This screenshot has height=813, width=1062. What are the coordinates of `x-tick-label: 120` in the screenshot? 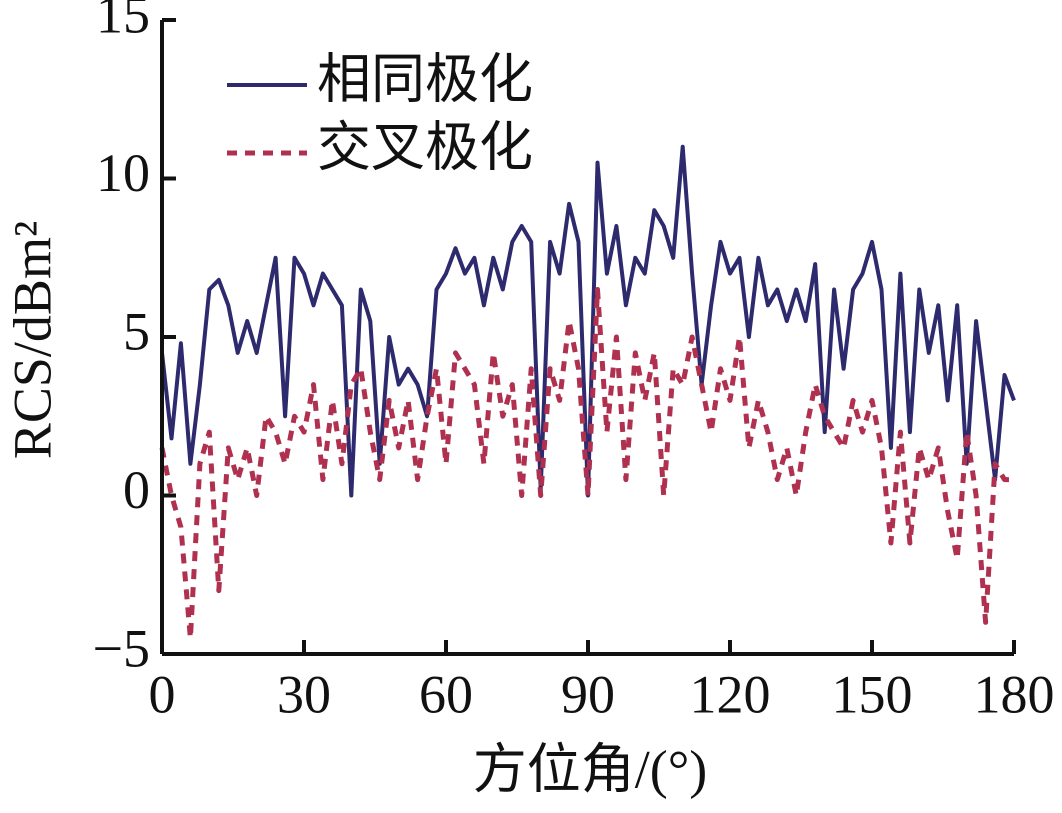 It's located at (730, 694).